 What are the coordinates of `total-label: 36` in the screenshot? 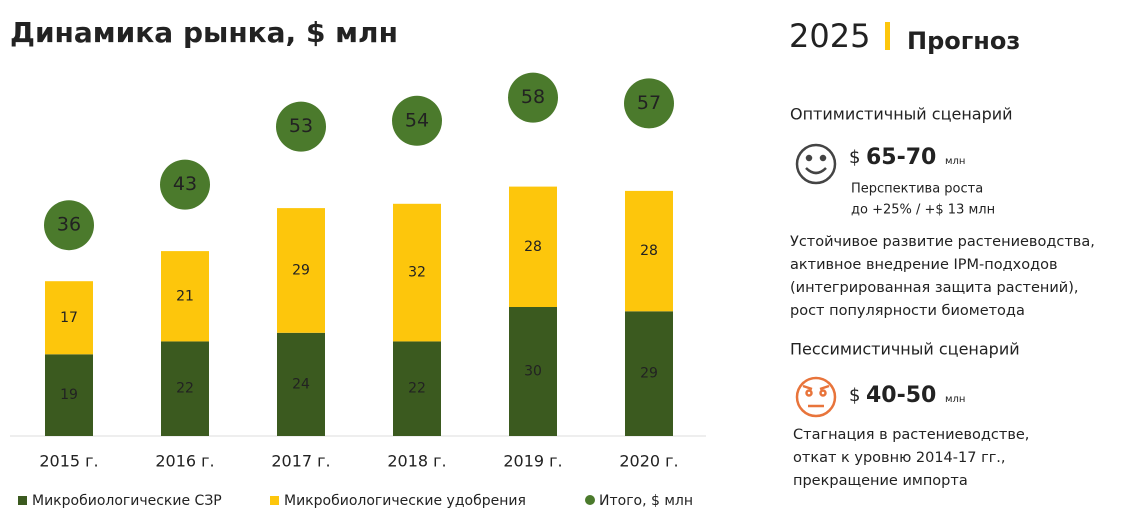 It's located at (69, 225).